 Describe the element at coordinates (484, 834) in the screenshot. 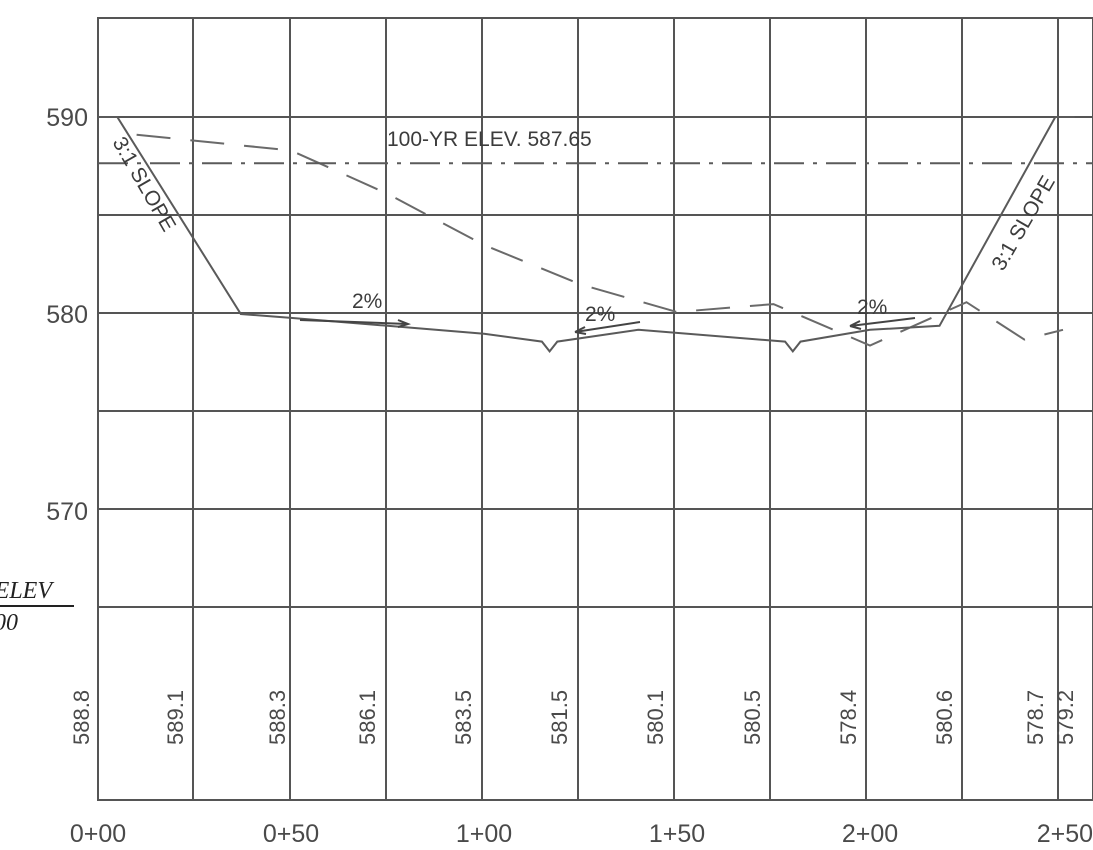

I see `x-tick-label: 1+00` at that location.